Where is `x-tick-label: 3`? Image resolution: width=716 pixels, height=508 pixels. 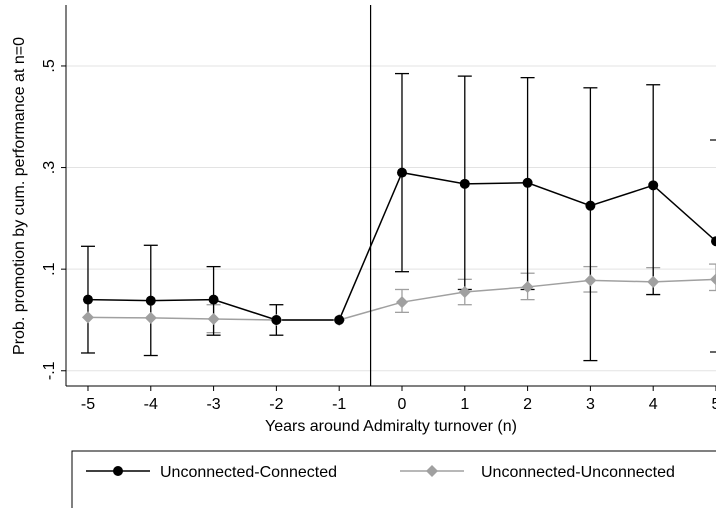 x-tick-label: 3 is located at coordinates (590, 404).